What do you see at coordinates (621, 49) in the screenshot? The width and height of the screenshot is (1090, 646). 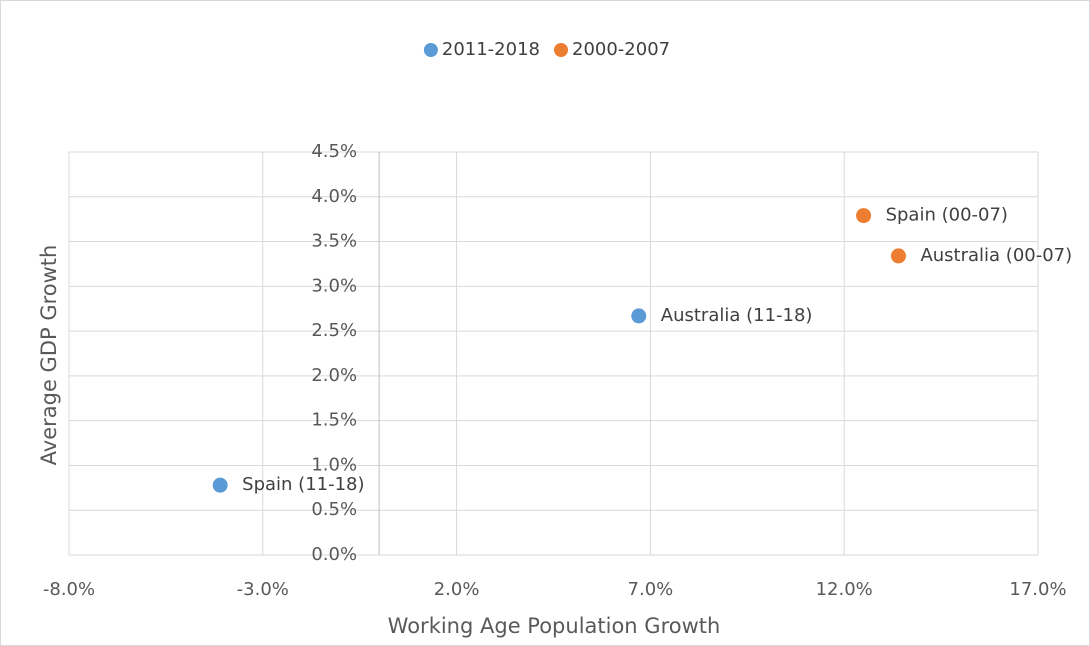 I see `legend-label: 2000-2007` at bounding box center [621, 49].